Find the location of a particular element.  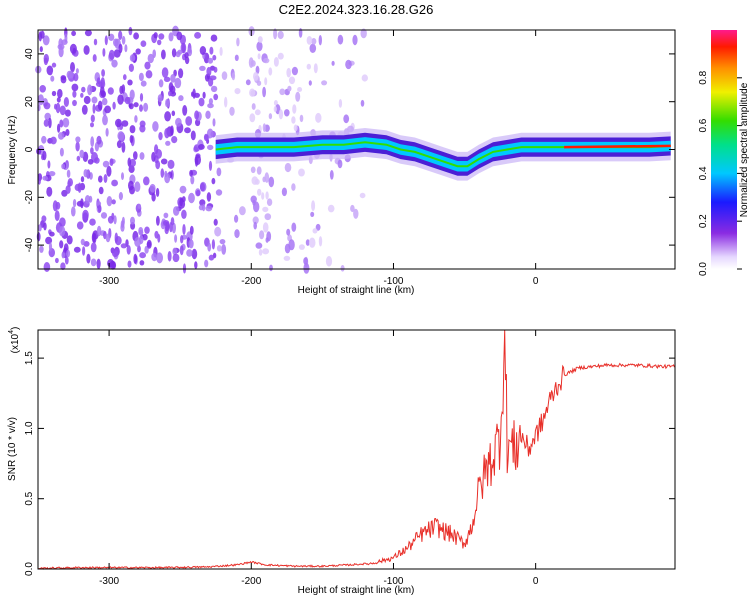

x-tick-label: -100 is located at coordinates (393, 281).